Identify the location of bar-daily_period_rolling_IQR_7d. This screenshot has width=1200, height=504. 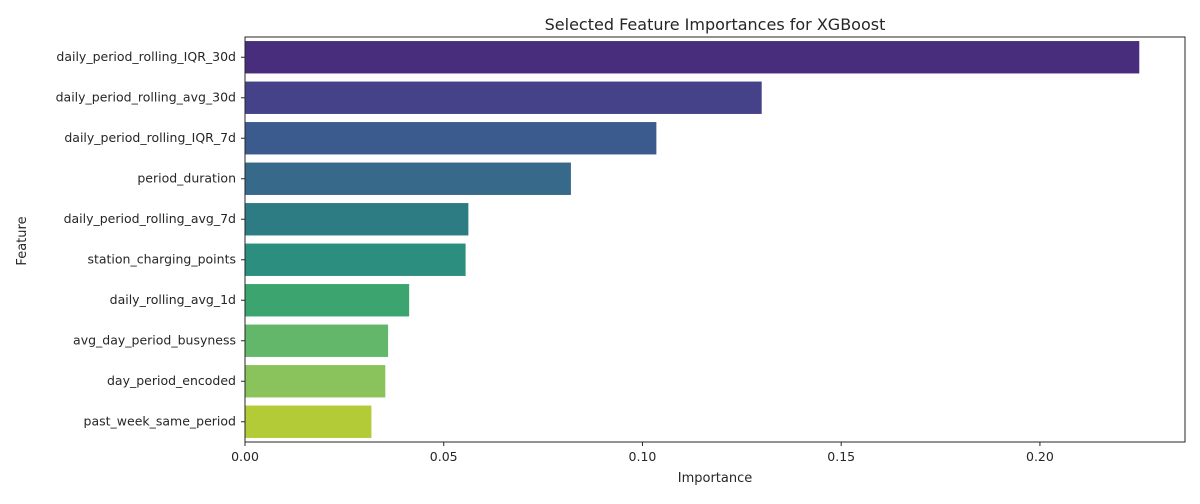
(451, 138).